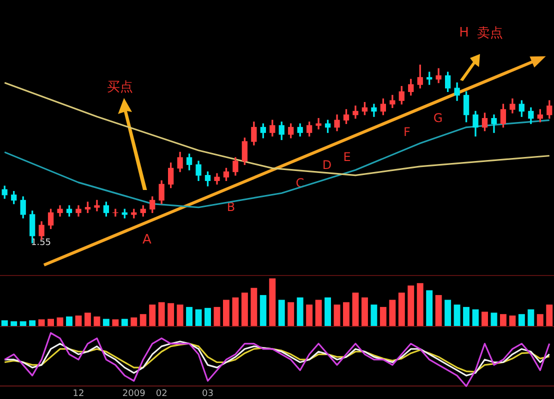 The height and width of the screenshot is (399, 554). I want to click on x-tick-label: 02, so click(162, 393).